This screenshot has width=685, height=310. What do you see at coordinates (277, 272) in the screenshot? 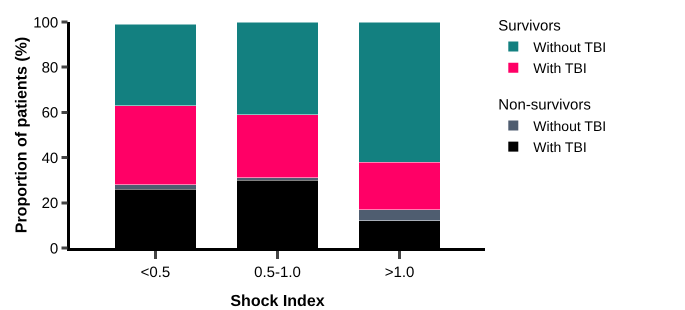
I see `x-tick-label: 0.5-1.0` at bounding box center [277, 272].